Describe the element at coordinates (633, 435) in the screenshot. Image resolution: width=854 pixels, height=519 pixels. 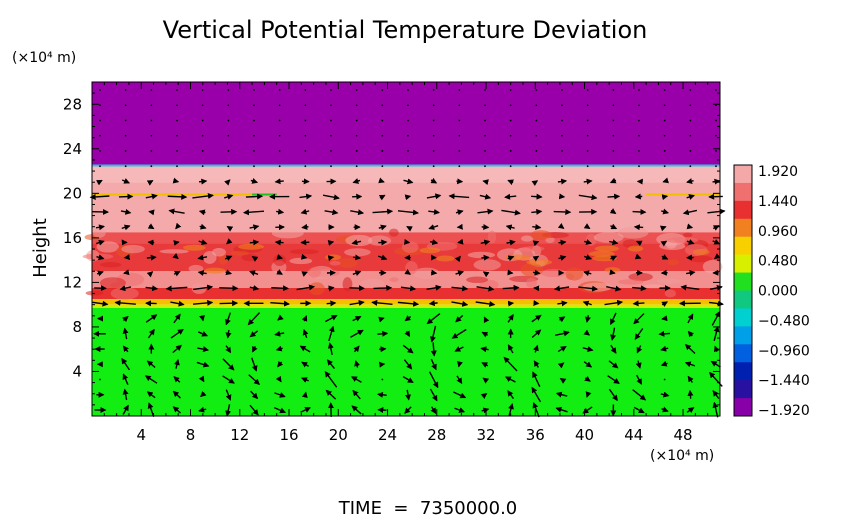
I see `x-tick-label: 44` at that location.